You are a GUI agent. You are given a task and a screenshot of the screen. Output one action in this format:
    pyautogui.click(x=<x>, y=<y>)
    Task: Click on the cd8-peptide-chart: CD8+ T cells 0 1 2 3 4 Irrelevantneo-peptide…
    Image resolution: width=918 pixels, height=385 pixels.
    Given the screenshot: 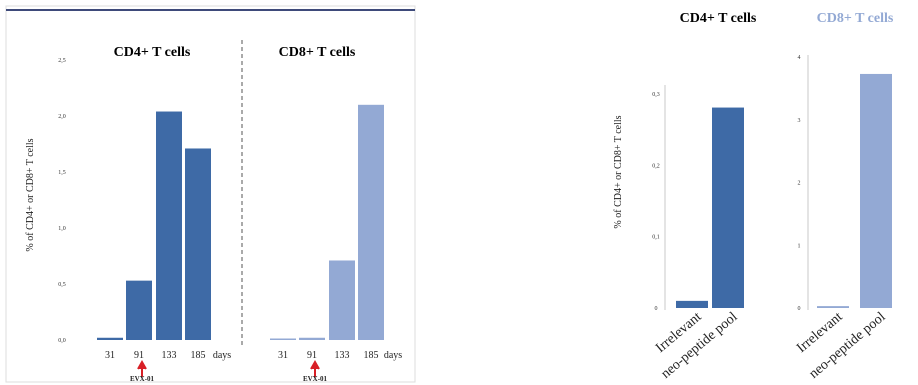 What is the action you would take?
    pyautogui.click(x=844, y=196)
    